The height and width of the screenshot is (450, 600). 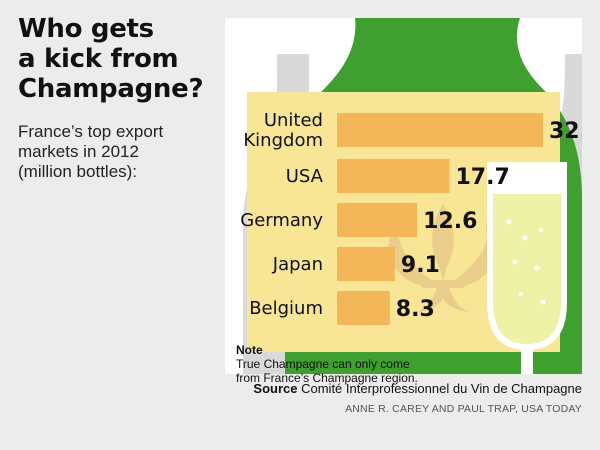 I want to click on bar-germany, so click(x=377, y=220).